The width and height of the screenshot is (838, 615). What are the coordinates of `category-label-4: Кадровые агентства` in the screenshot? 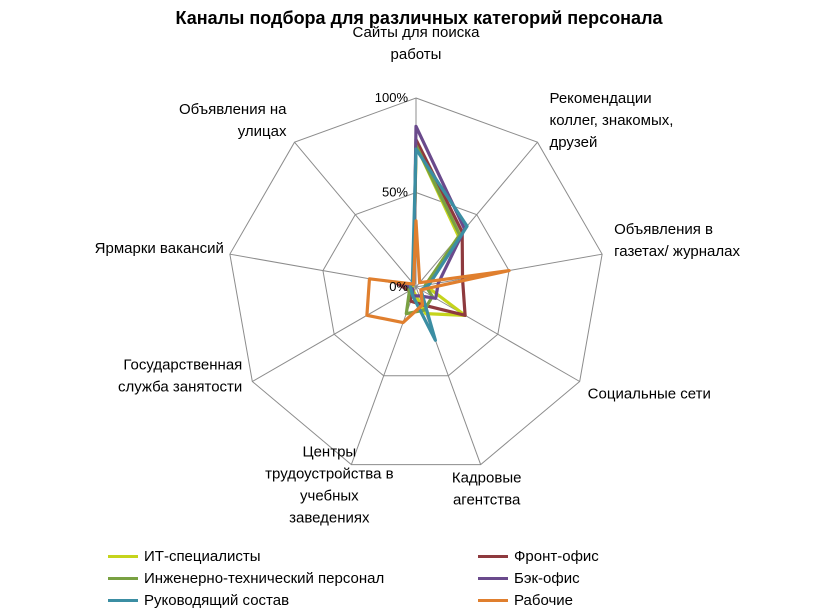 It's located at (487, 489).